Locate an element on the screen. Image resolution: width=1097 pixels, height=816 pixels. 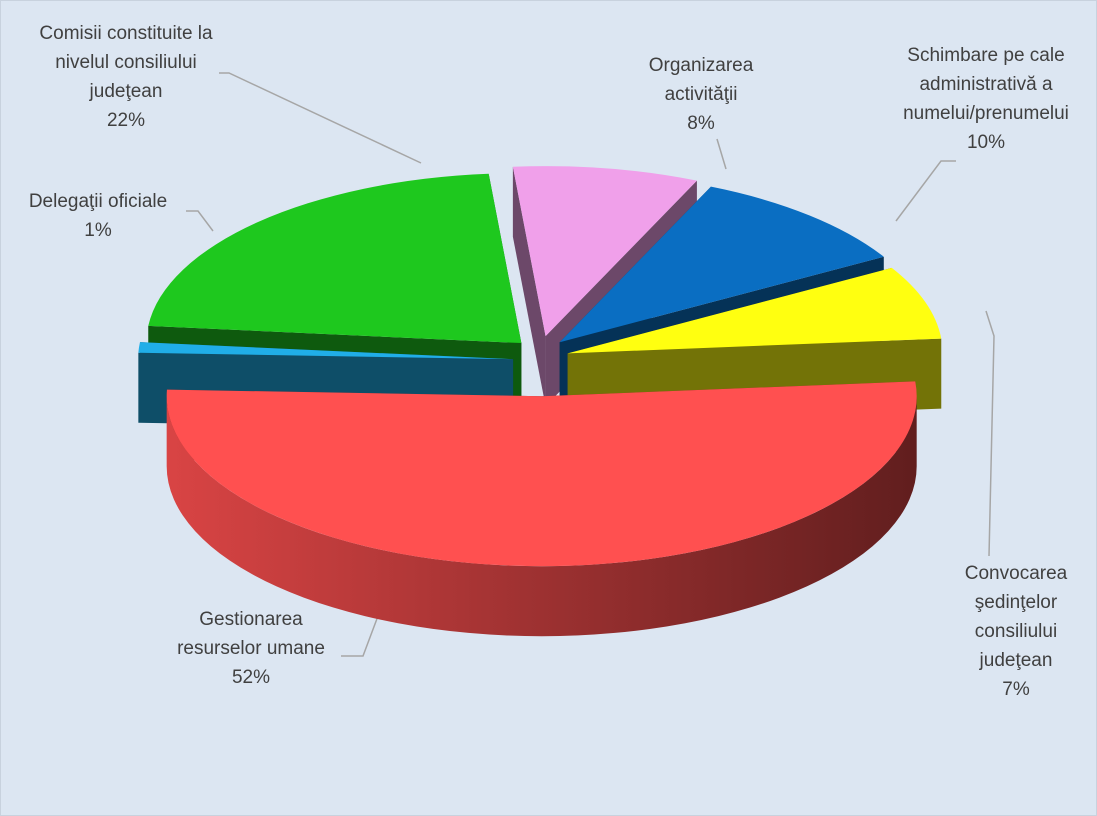
data-label: Gestionarea resurselor umane 52% is located at coordinates (251, 648).